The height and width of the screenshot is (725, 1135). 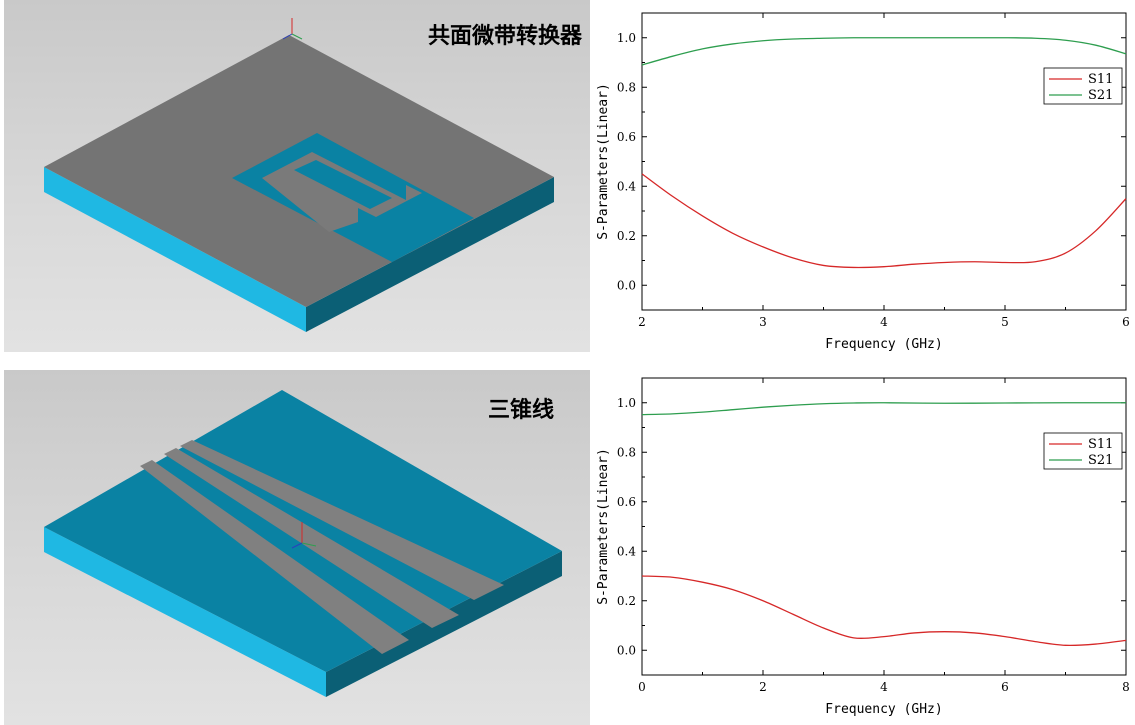 I want to click on x-tick-label: 3, so click(x=763, y=322).